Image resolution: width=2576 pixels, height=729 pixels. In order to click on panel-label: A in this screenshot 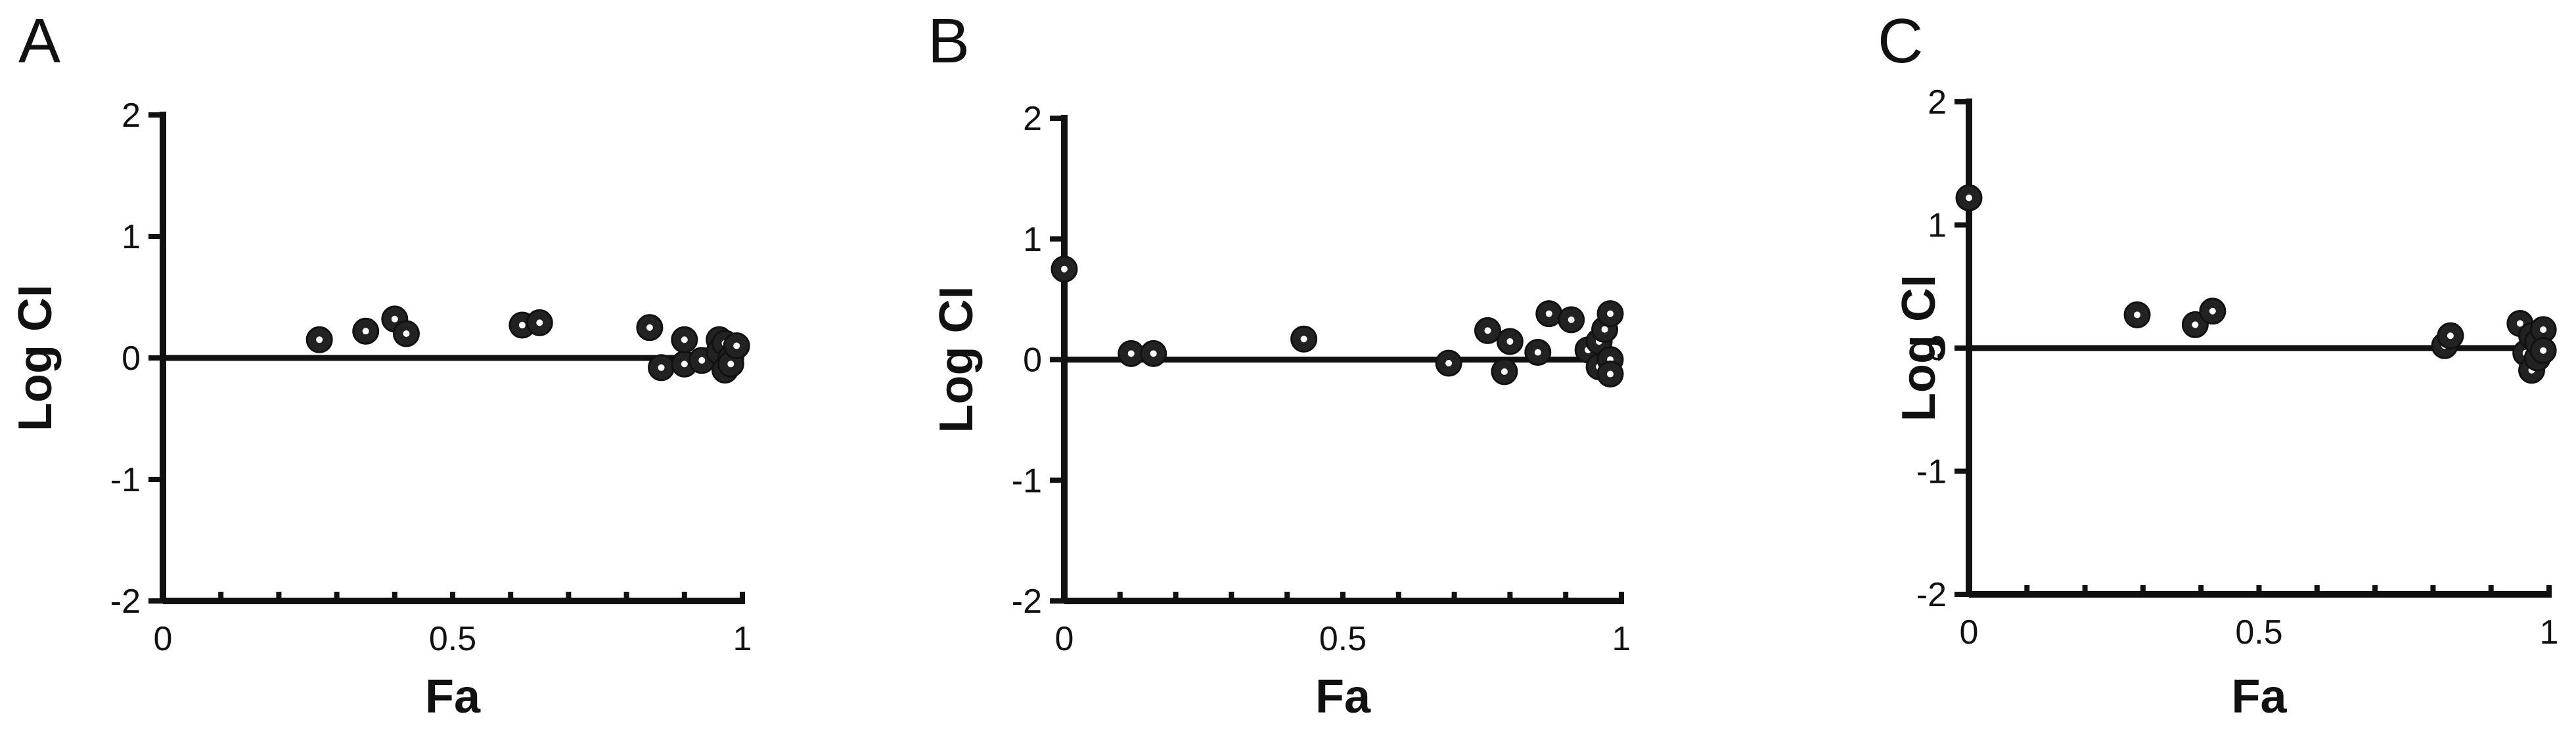, I will do `click(39, 41)`.